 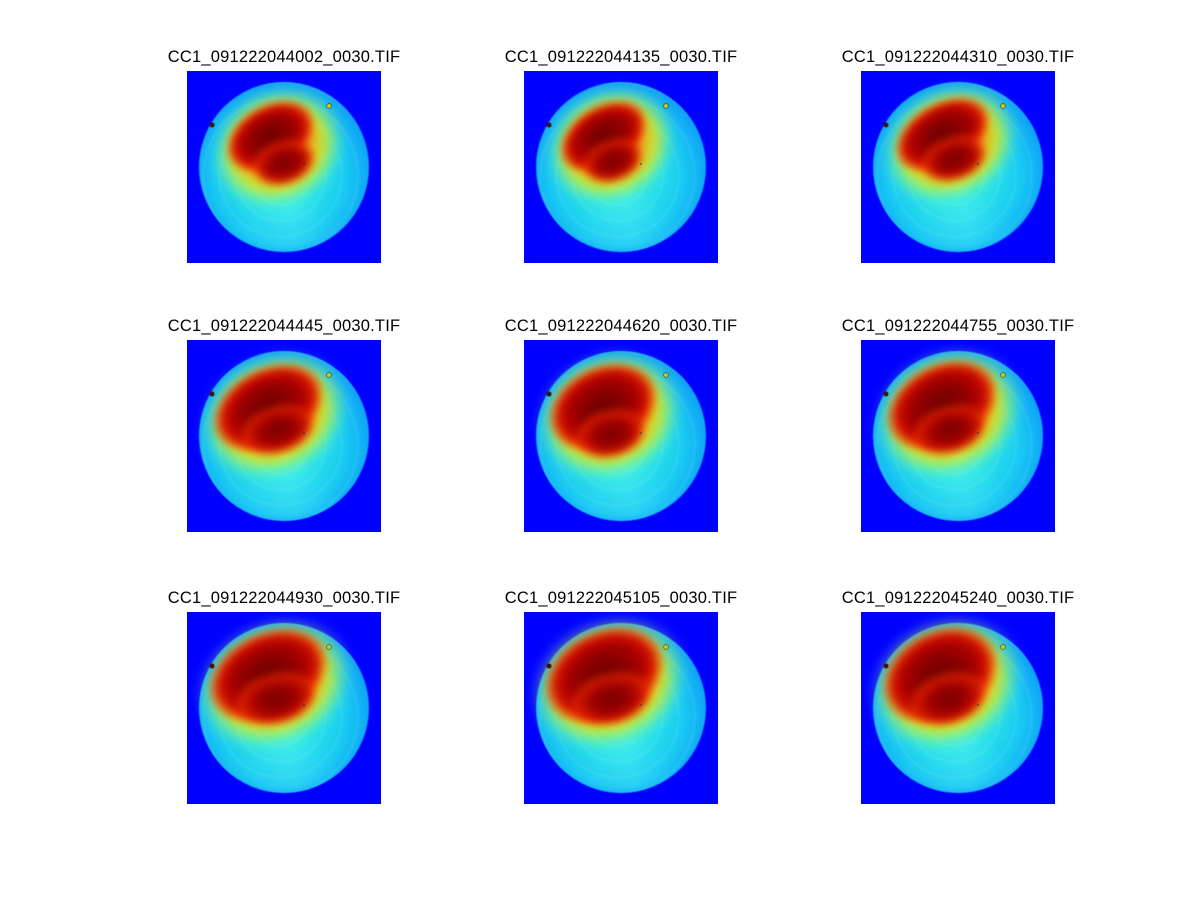 I want to click on panel-title: CC1_091222044310_0030.TIF, so click(x=958, y=57).